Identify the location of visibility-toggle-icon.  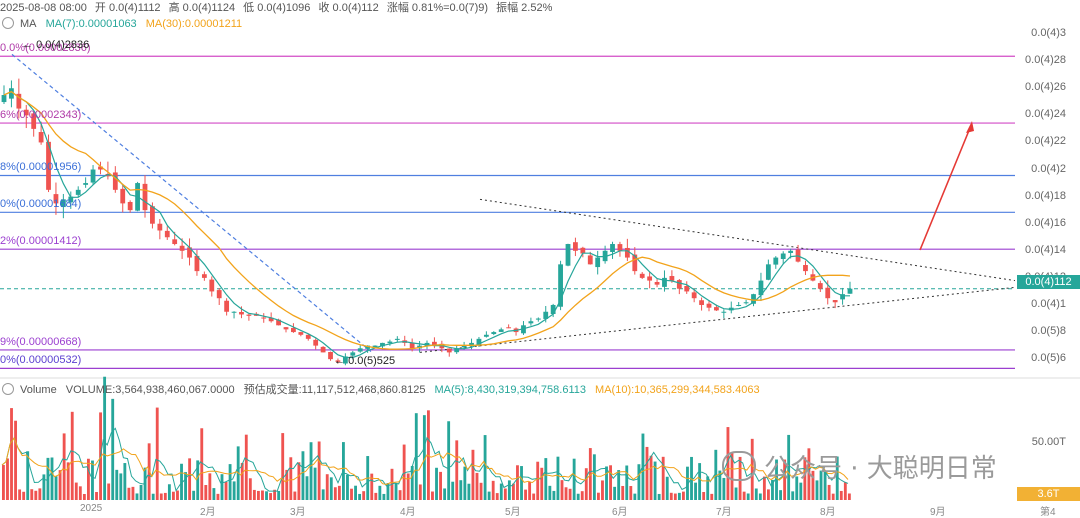
(8, 23).